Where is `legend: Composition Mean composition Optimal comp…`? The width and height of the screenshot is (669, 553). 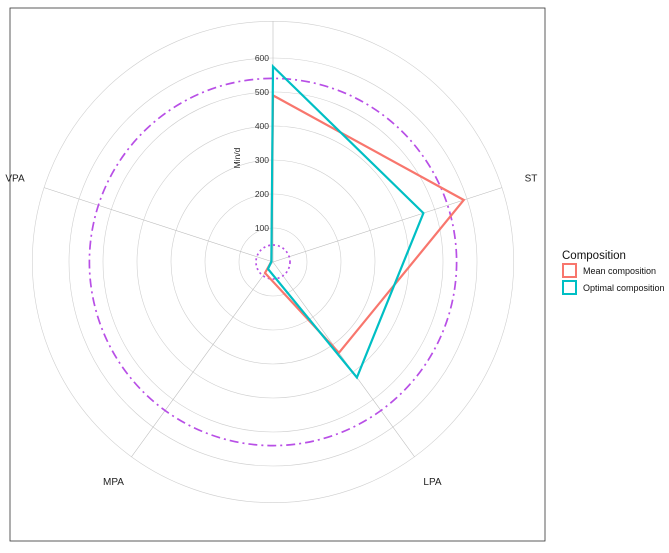 legend: Composition Mean composition Optimal comp… is located at coordinates (613, 272).